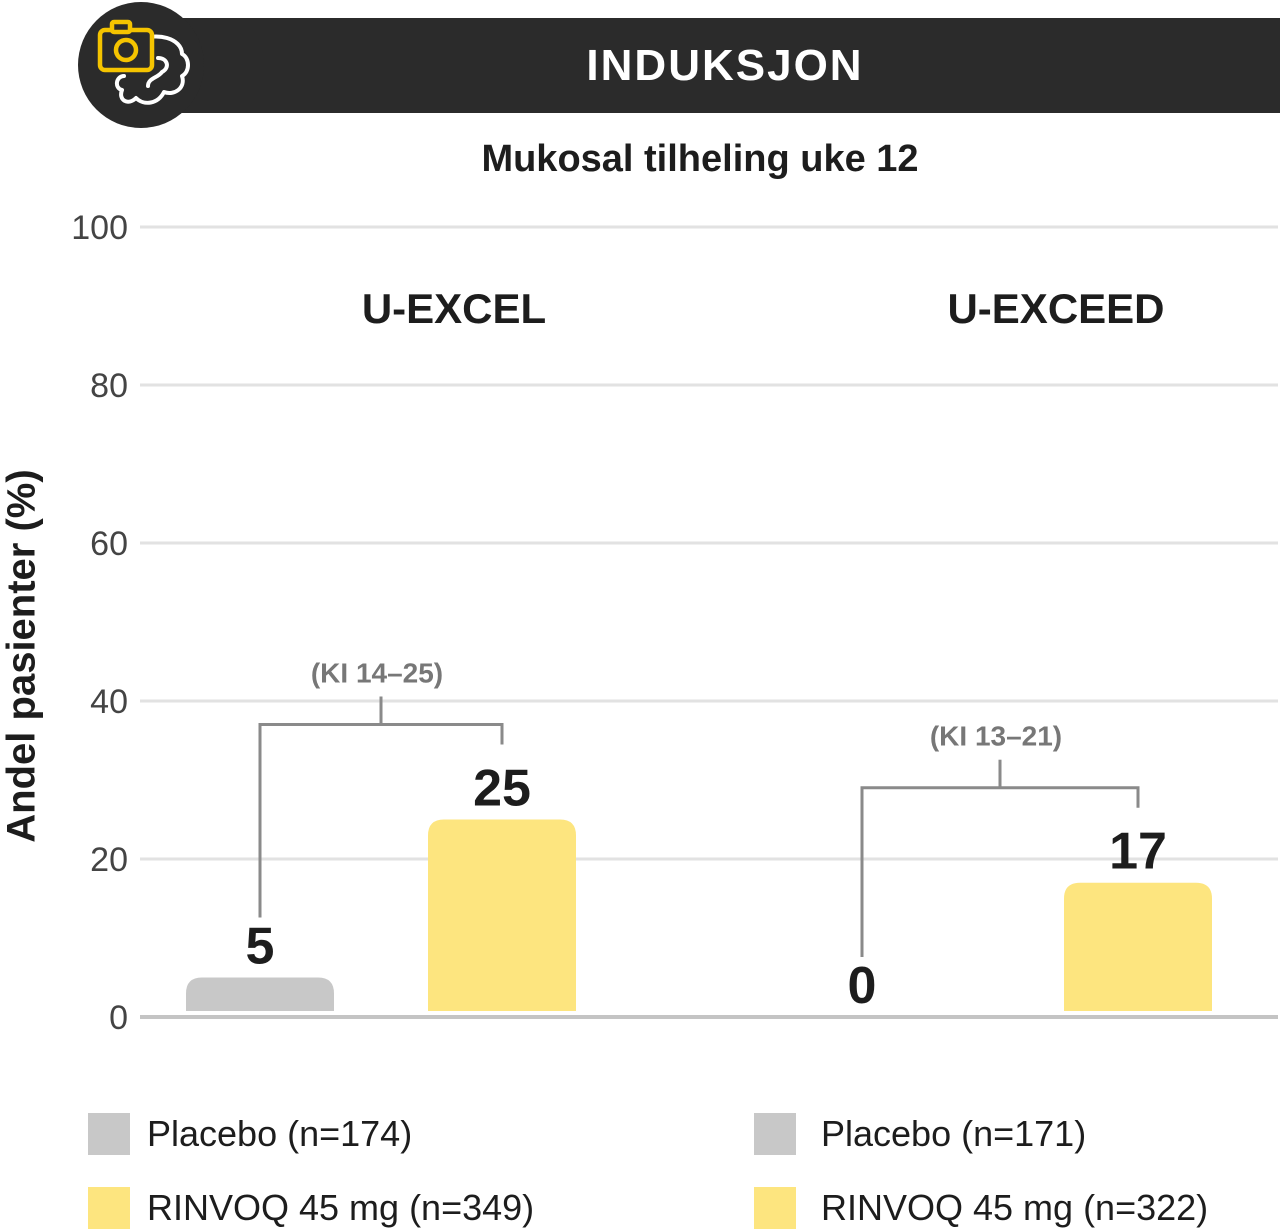 Image resolution: width=1280 pixels, height=1231 pixels. What do you see at coordinates (99, 228) in the screenshot?
I see `y-tick-label: 100` at bounding box center [99, 228].